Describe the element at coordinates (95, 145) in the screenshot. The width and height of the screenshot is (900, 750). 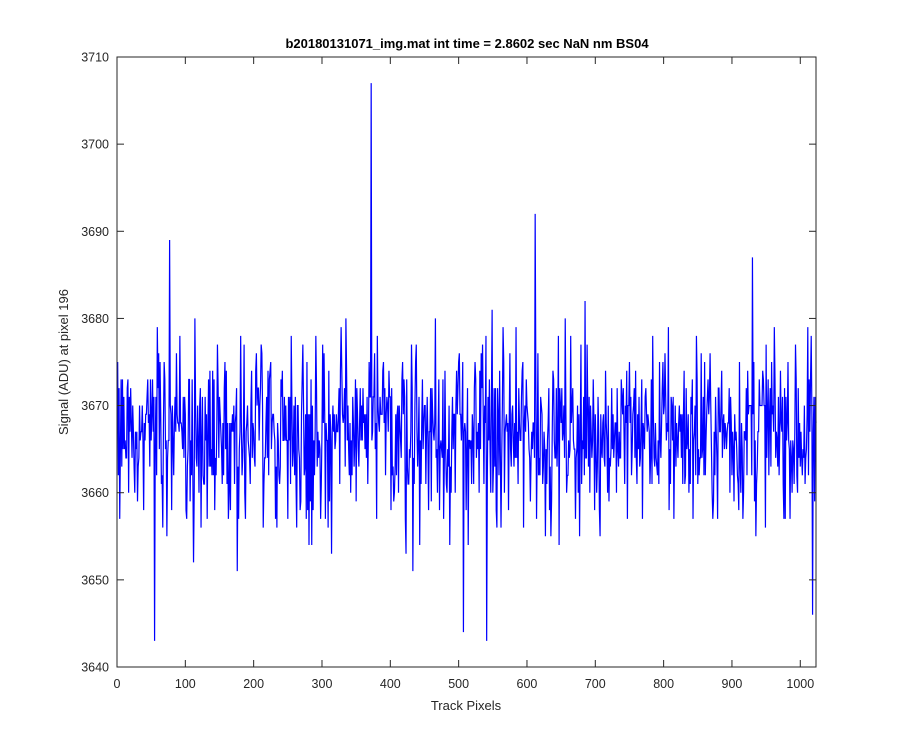
I see `y-tick-label: 3700` at that location.